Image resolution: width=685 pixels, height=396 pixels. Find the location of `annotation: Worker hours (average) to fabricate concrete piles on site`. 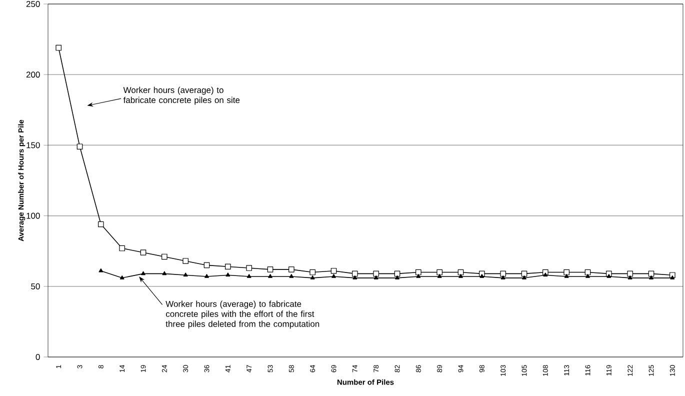

annotation: Worker hours (average) to fabricate concrete piles on site is located at coordinates (181, 95).